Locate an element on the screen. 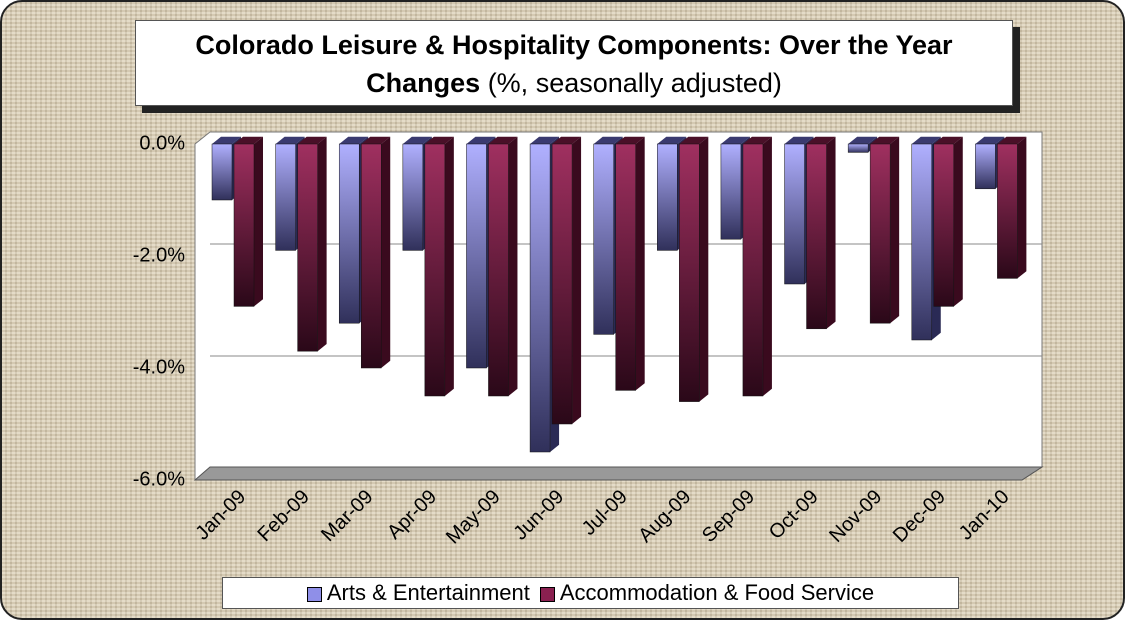 The height and width of the screenshot is (620, 1125). y-tick-label: -2.0% is located at coordinates (159, 255).